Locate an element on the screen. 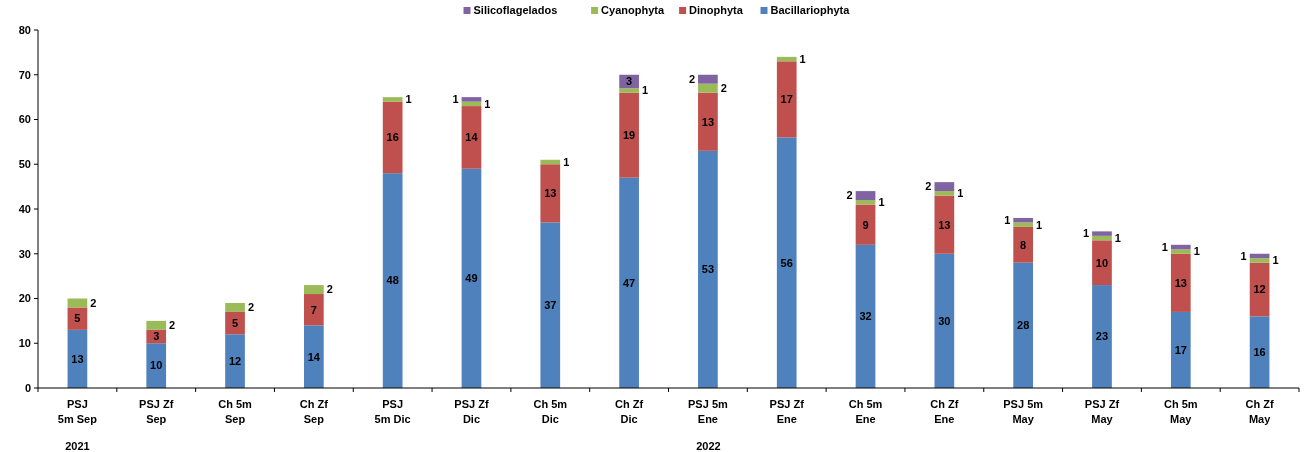 The width and height of the screenshot is (1307, 452). y-tick-label: 60 is located at coordinates (24, 119).